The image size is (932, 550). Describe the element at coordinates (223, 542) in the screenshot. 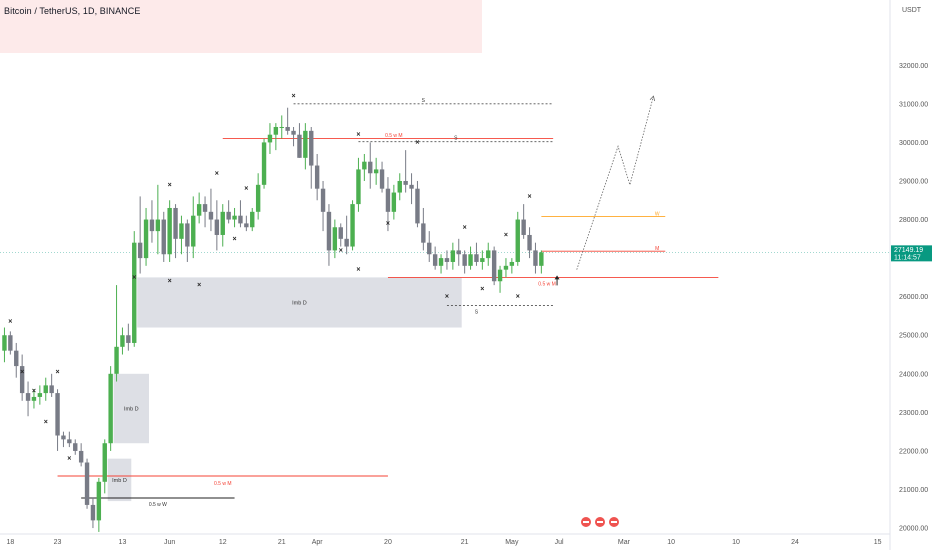

I see `time-axis-tick-label: 12` at that location.